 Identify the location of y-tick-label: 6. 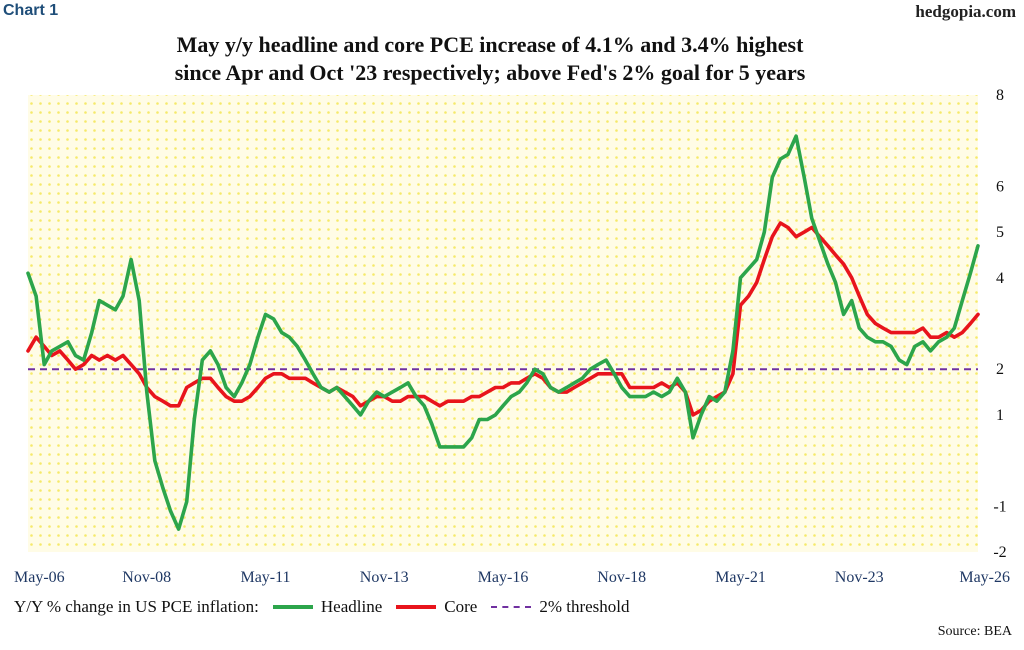
(1000, 186).